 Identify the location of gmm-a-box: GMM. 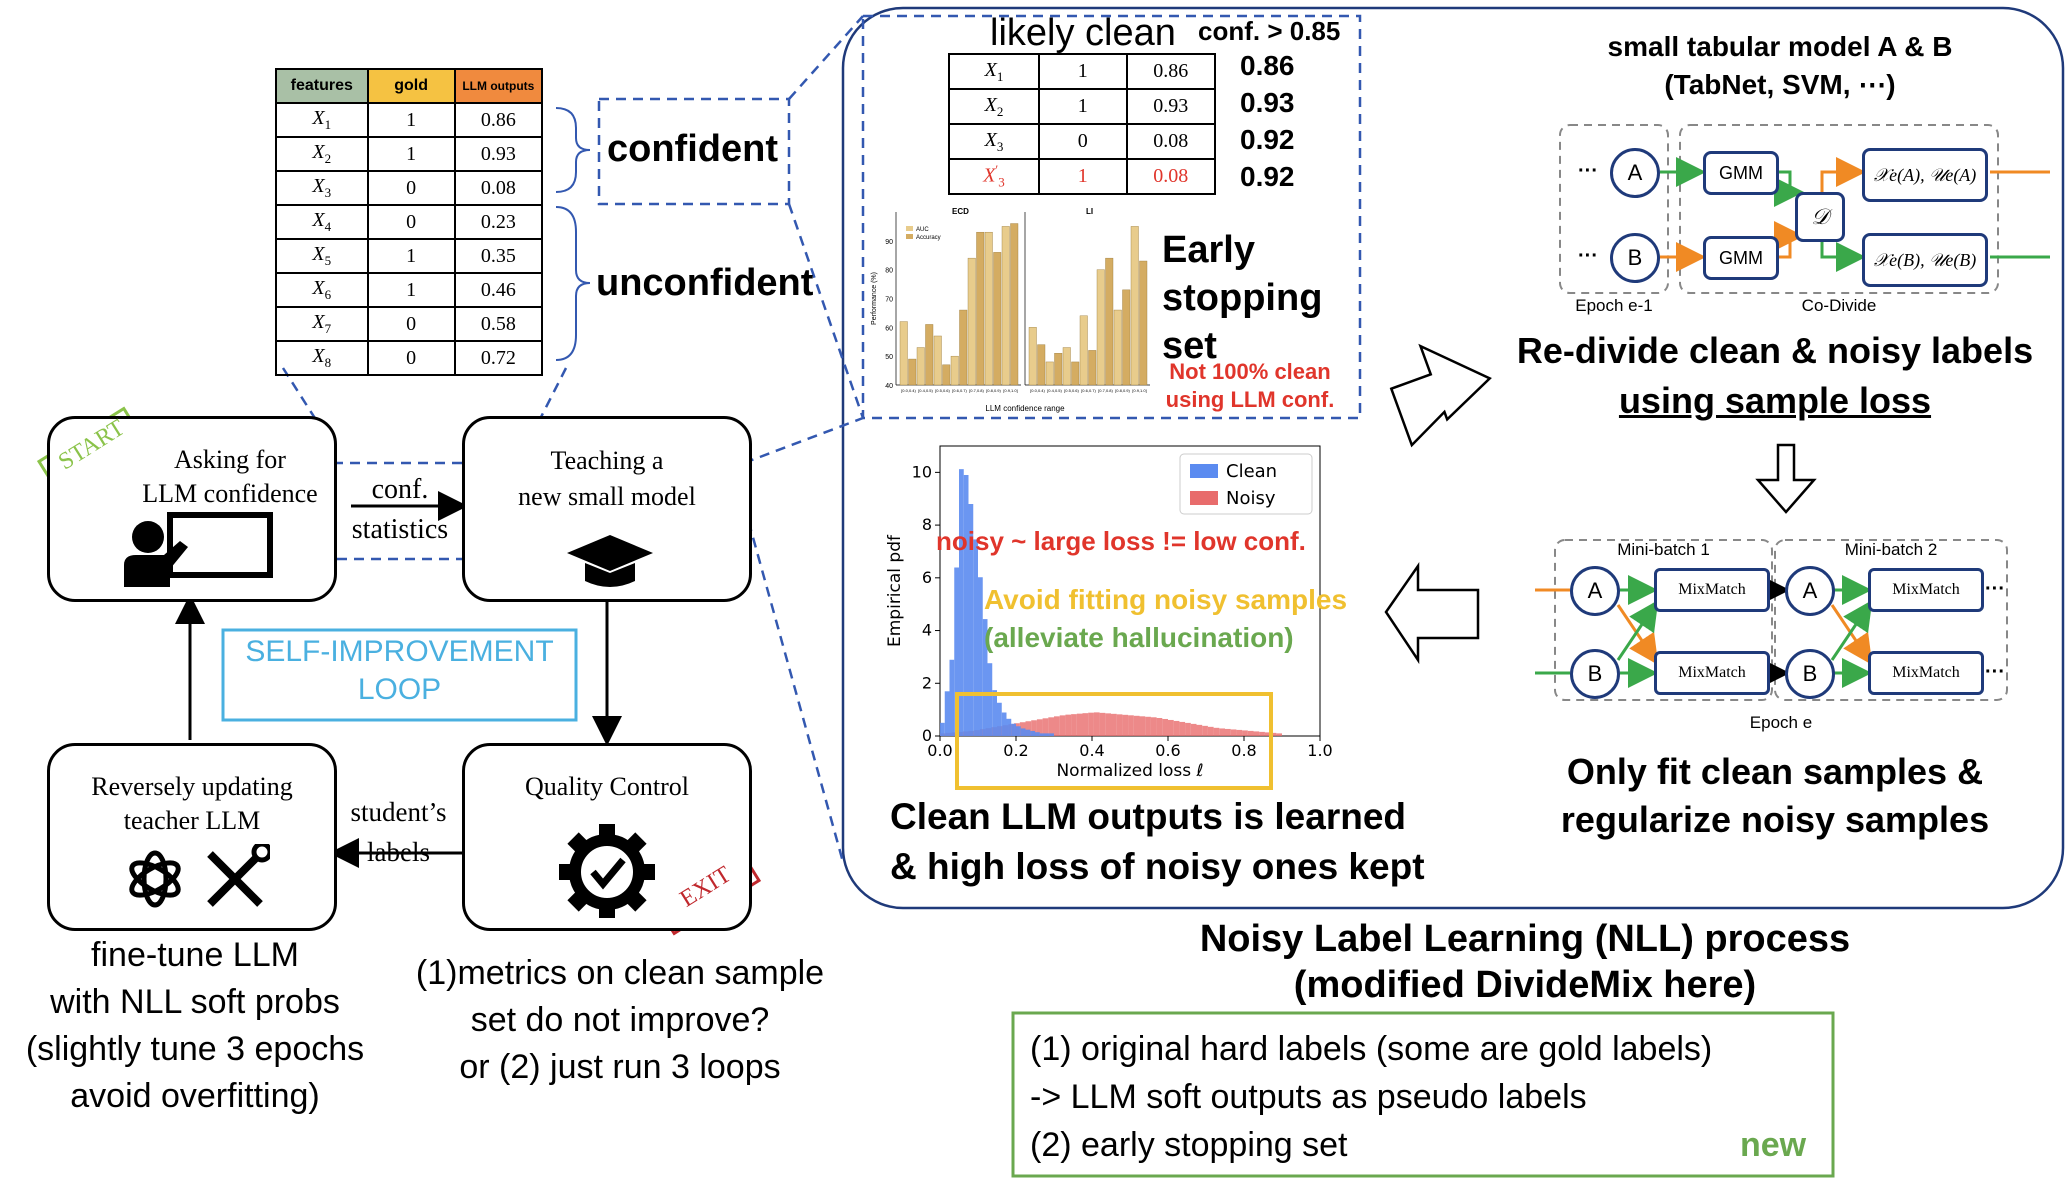
(1741, 173).